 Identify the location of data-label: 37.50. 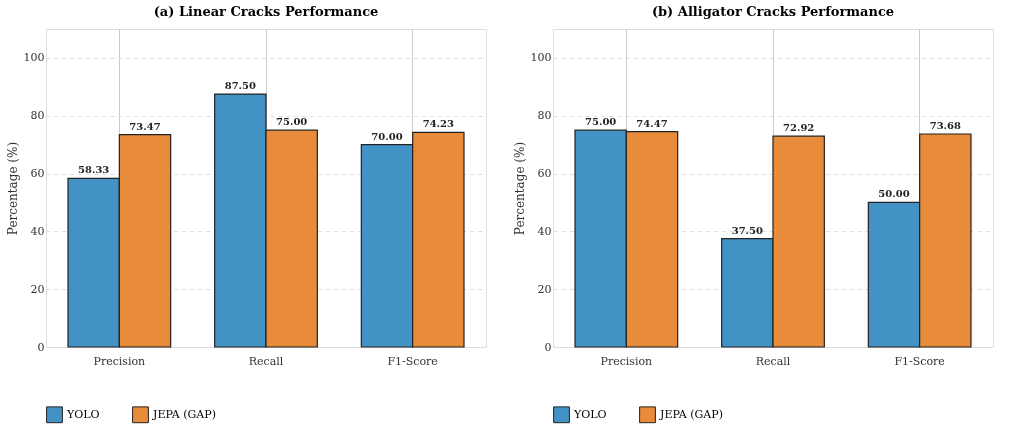
(747, 230).